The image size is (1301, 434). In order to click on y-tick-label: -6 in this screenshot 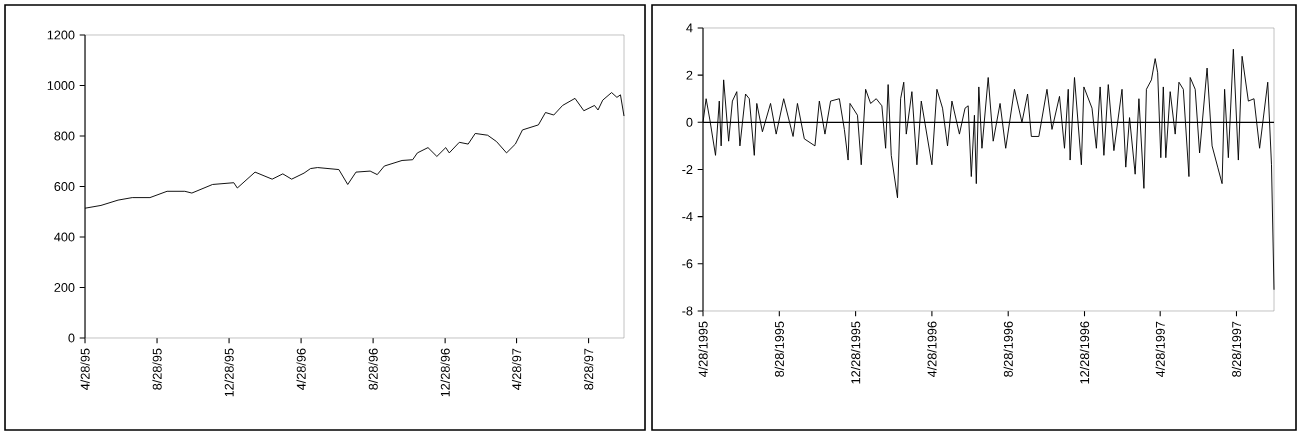, I will do `click(687, 264)`.